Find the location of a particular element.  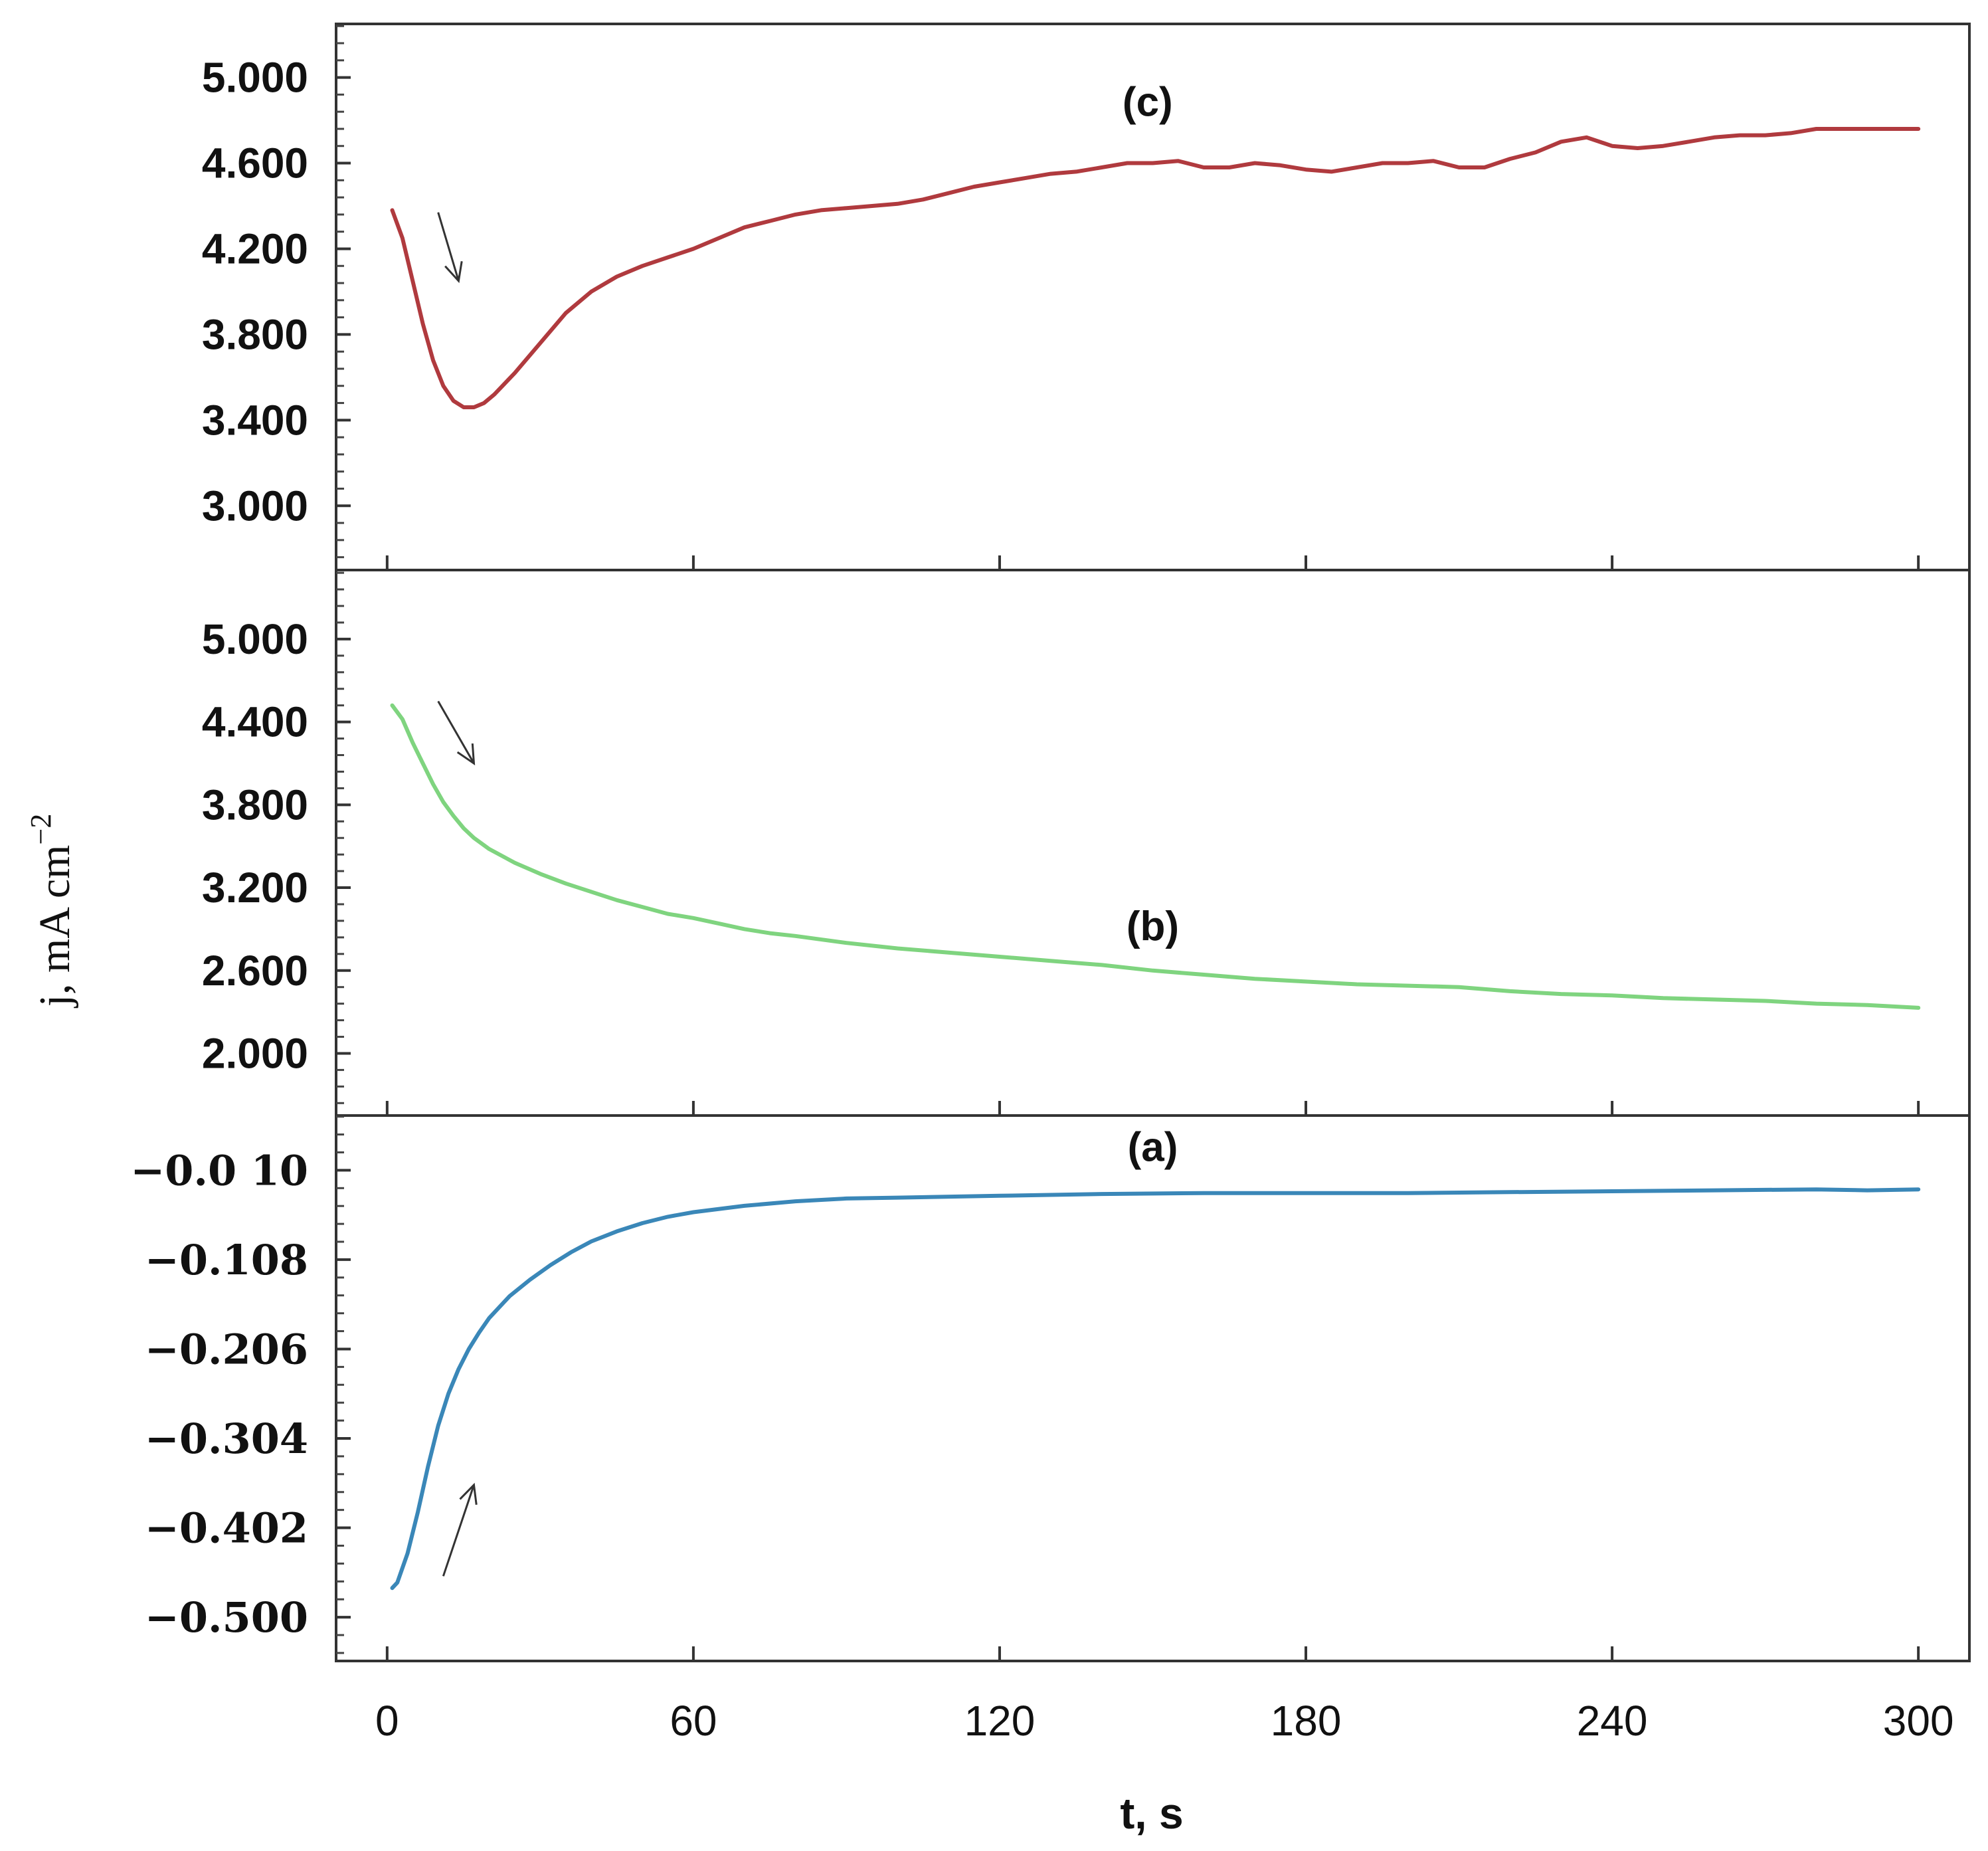

y-tick-label: 4.200 is located at coordinates (255, 248).